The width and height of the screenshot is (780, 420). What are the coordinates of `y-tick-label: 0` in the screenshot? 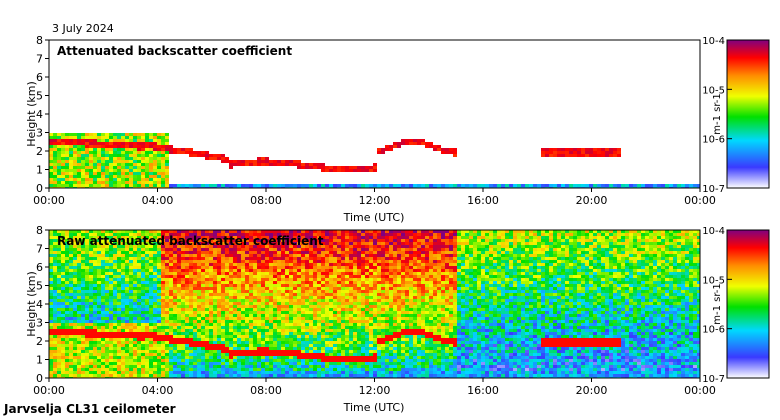 It's located at (39, 188).